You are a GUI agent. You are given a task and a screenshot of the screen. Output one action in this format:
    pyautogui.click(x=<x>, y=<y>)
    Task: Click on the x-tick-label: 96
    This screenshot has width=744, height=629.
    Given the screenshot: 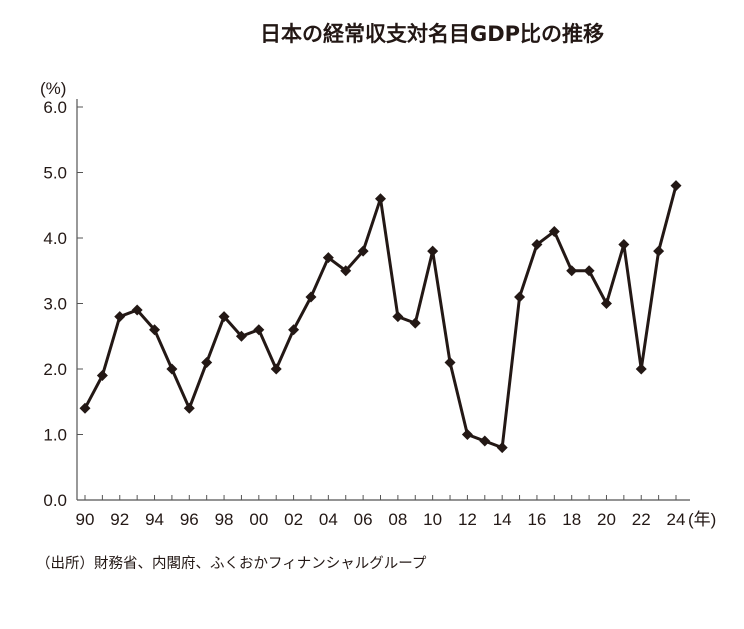 What is the action you would take?
    pyautogui.click(x=189, y=519)
    